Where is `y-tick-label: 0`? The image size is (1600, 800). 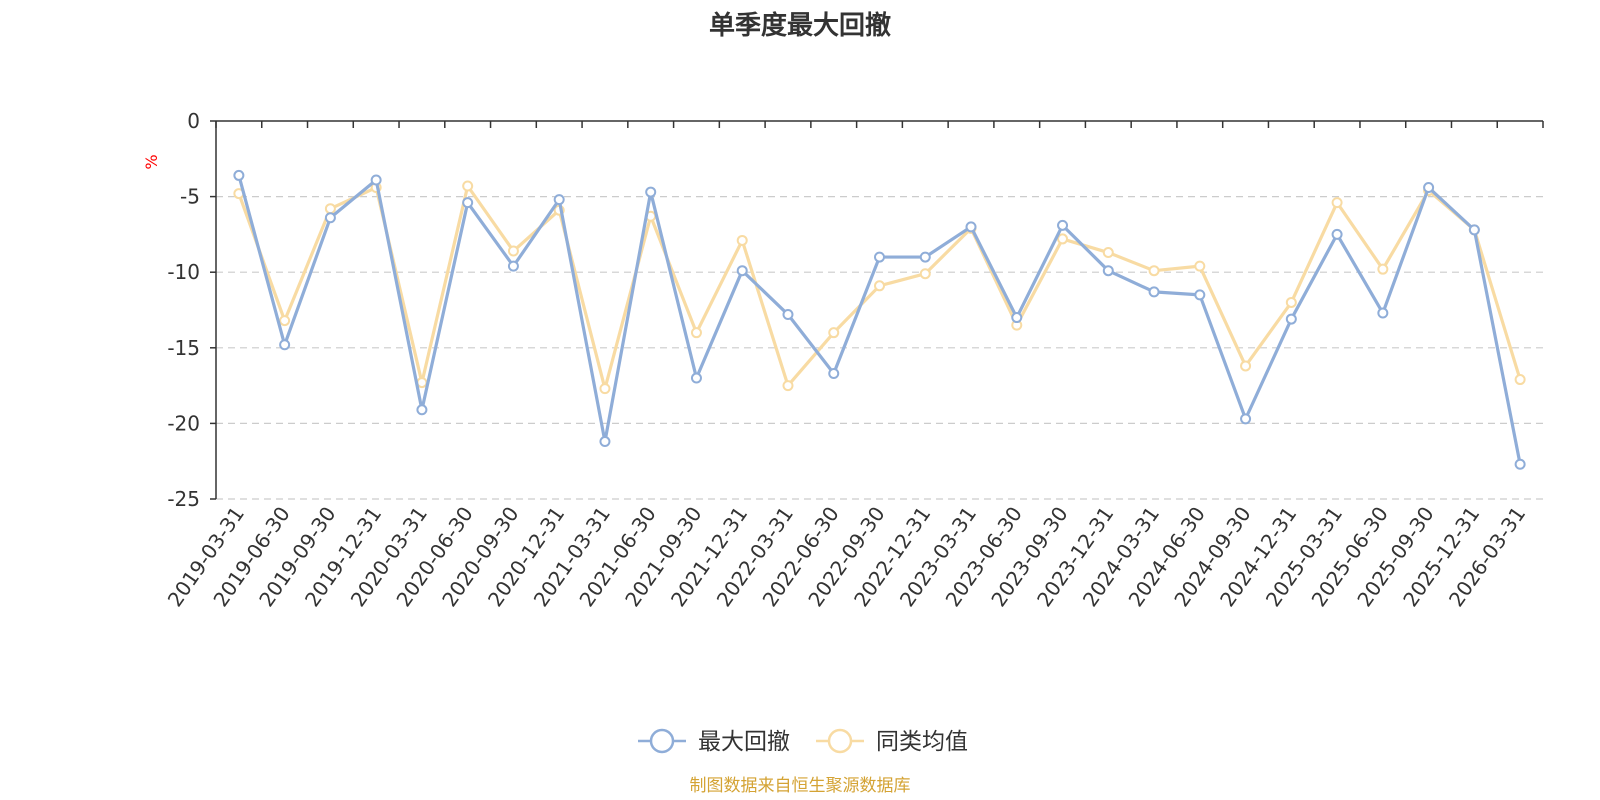 y-tick-label: 0 is located at coordinates (193, 121).